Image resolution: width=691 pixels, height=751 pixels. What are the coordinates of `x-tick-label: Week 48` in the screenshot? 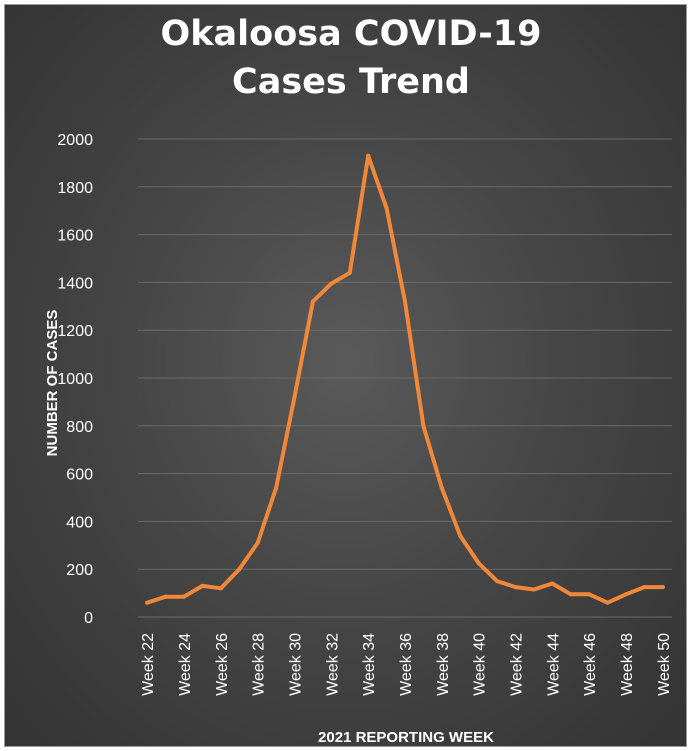 It's located at (627, 664).